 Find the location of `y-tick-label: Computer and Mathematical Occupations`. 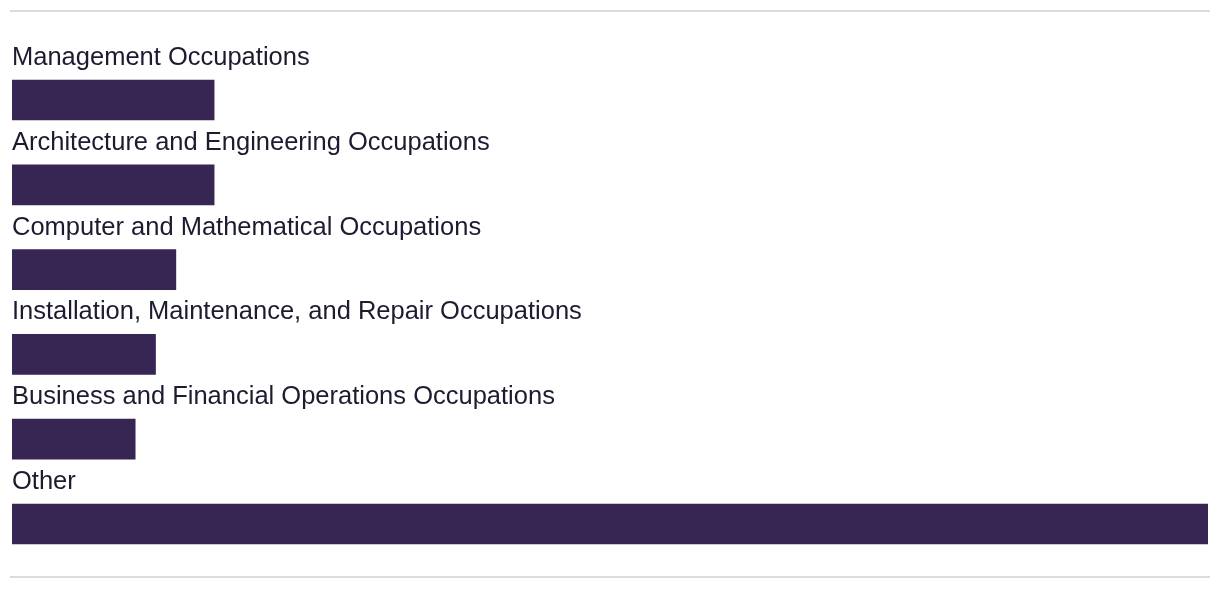

y-tick-label: Computer and Mathematical Occupations is located at coordinates (247, 225).